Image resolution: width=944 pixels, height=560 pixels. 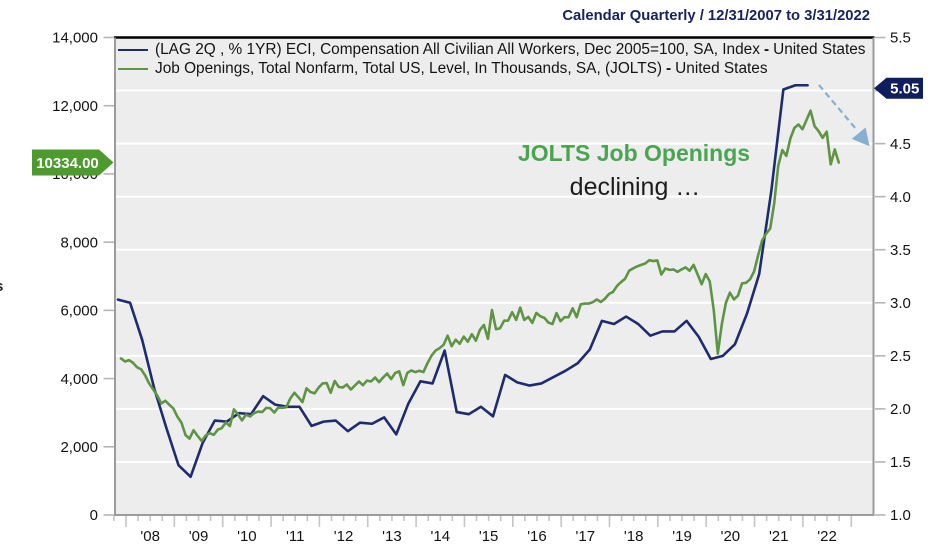 I want to click on callout-value-left: 10334.00, so click(x=67, y=163).